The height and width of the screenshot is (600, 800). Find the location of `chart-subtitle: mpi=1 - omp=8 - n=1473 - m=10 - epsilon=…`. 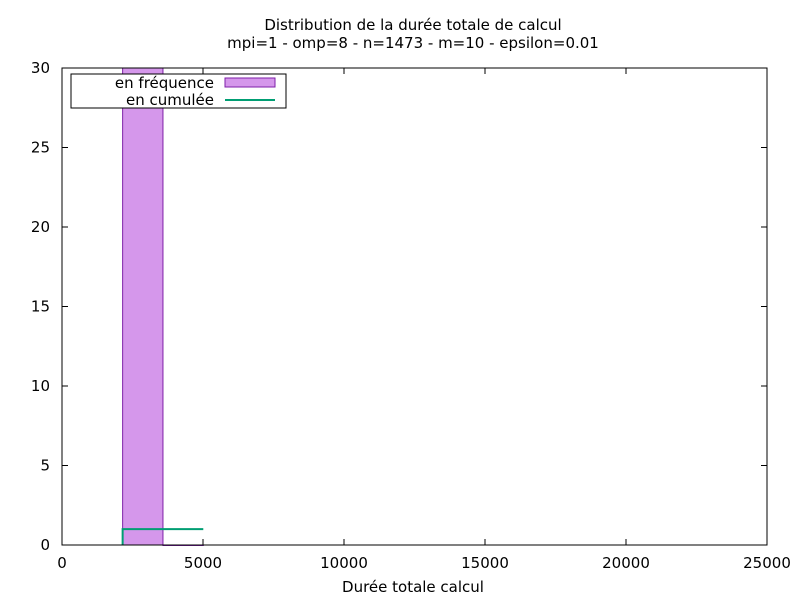

chart-subtitle: mpi=1 - omp=8 - n=1473 - m=10 - epsilon=… is located at coordinates (413, 43).